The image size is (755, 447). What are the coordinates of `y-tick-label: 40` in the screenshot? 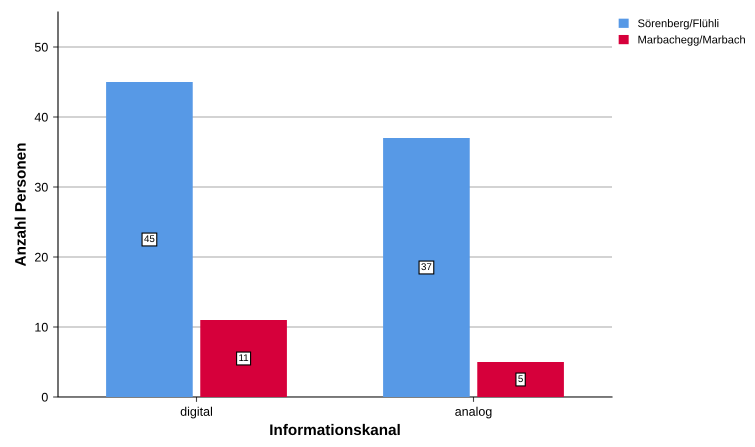 It's located at (41, 117).